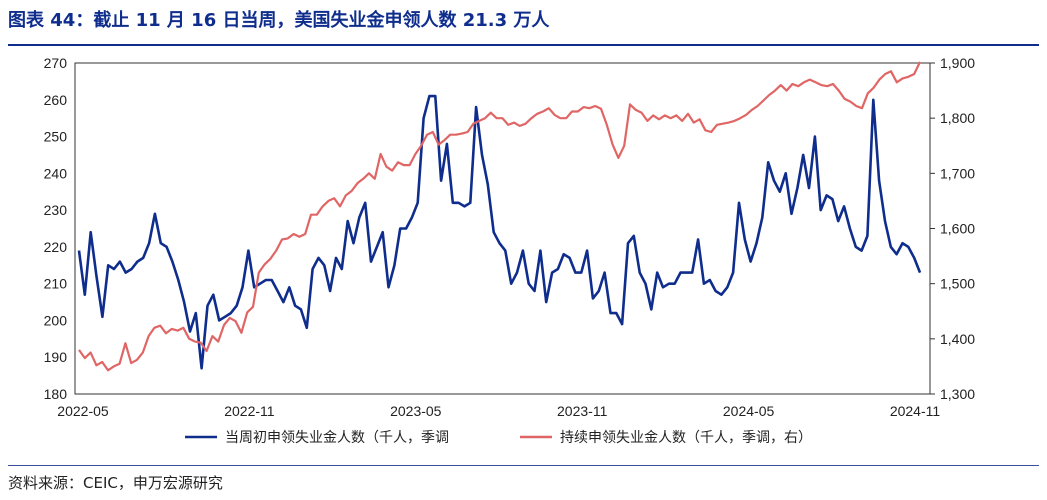 This screenshot has height=500, width=1047. I want to click on right-tick-label: 1,800, so click(957, 118).